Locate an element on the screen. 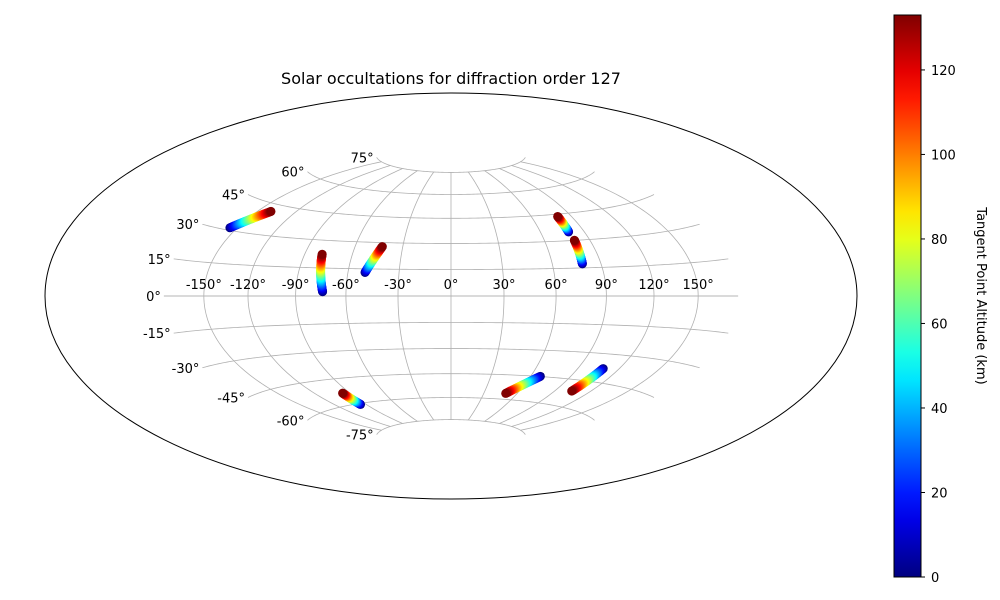  lon-tick-label: 90° is located at coordinates (606, 285).